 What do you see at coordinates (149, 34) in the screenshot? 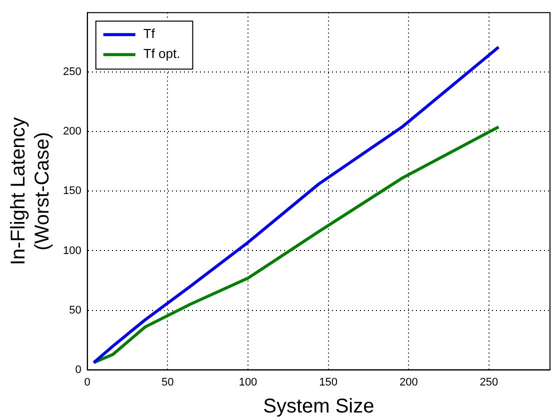
I see `legend-label: Tf` at bounding box center [149, 34].